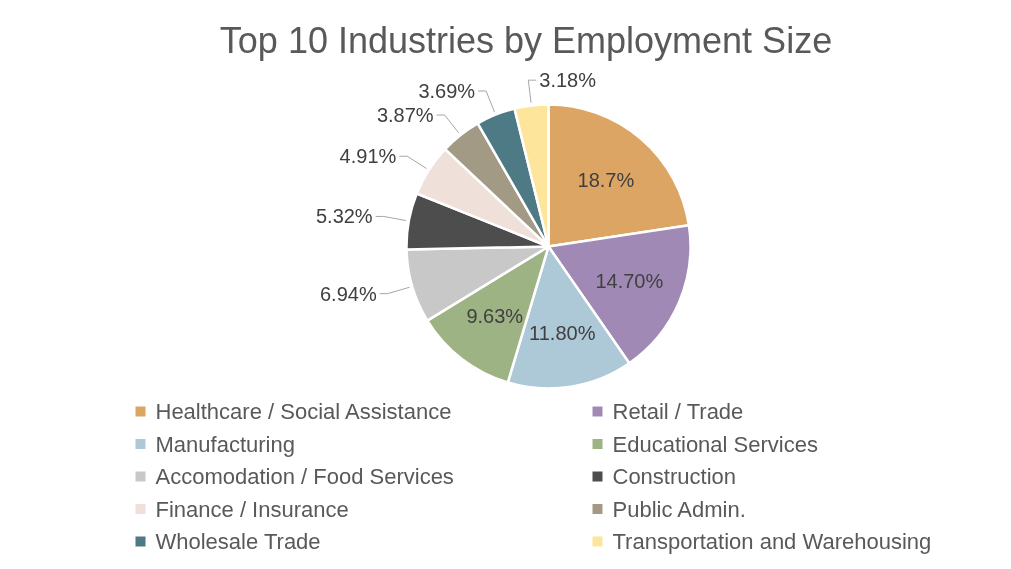  Describe the element at coordinates (447, 90) in the screenshot. I see `data-label: 3.69%` at that location.